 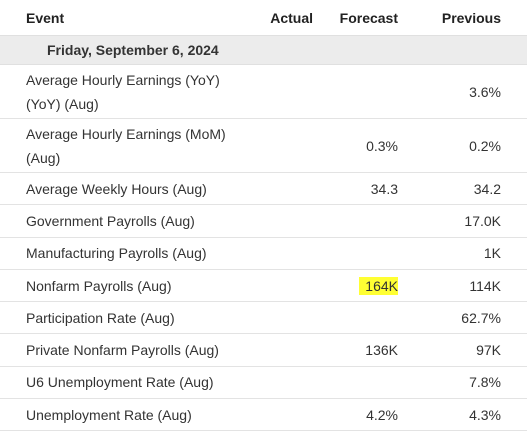 I want to click on event-name: Participation Rate (Aug), so click(x=100, y=317).